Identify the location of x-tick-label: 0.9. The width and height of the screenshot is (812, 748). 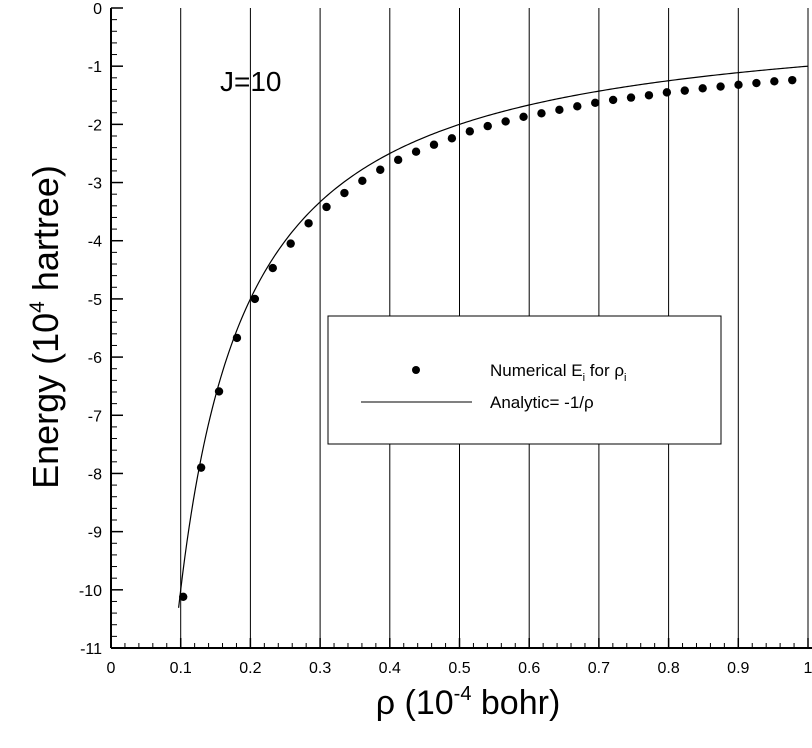
(738, 668).